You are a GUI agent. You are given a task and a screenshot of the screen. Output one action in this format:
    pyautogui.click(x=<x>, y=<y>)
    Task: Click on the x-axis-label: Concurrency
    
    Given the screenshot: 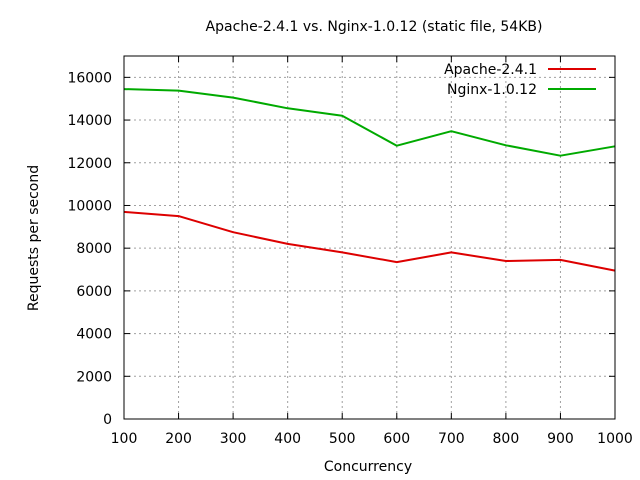 What is the action you would take?
    pyautogui.click(x=368, y=467)
    